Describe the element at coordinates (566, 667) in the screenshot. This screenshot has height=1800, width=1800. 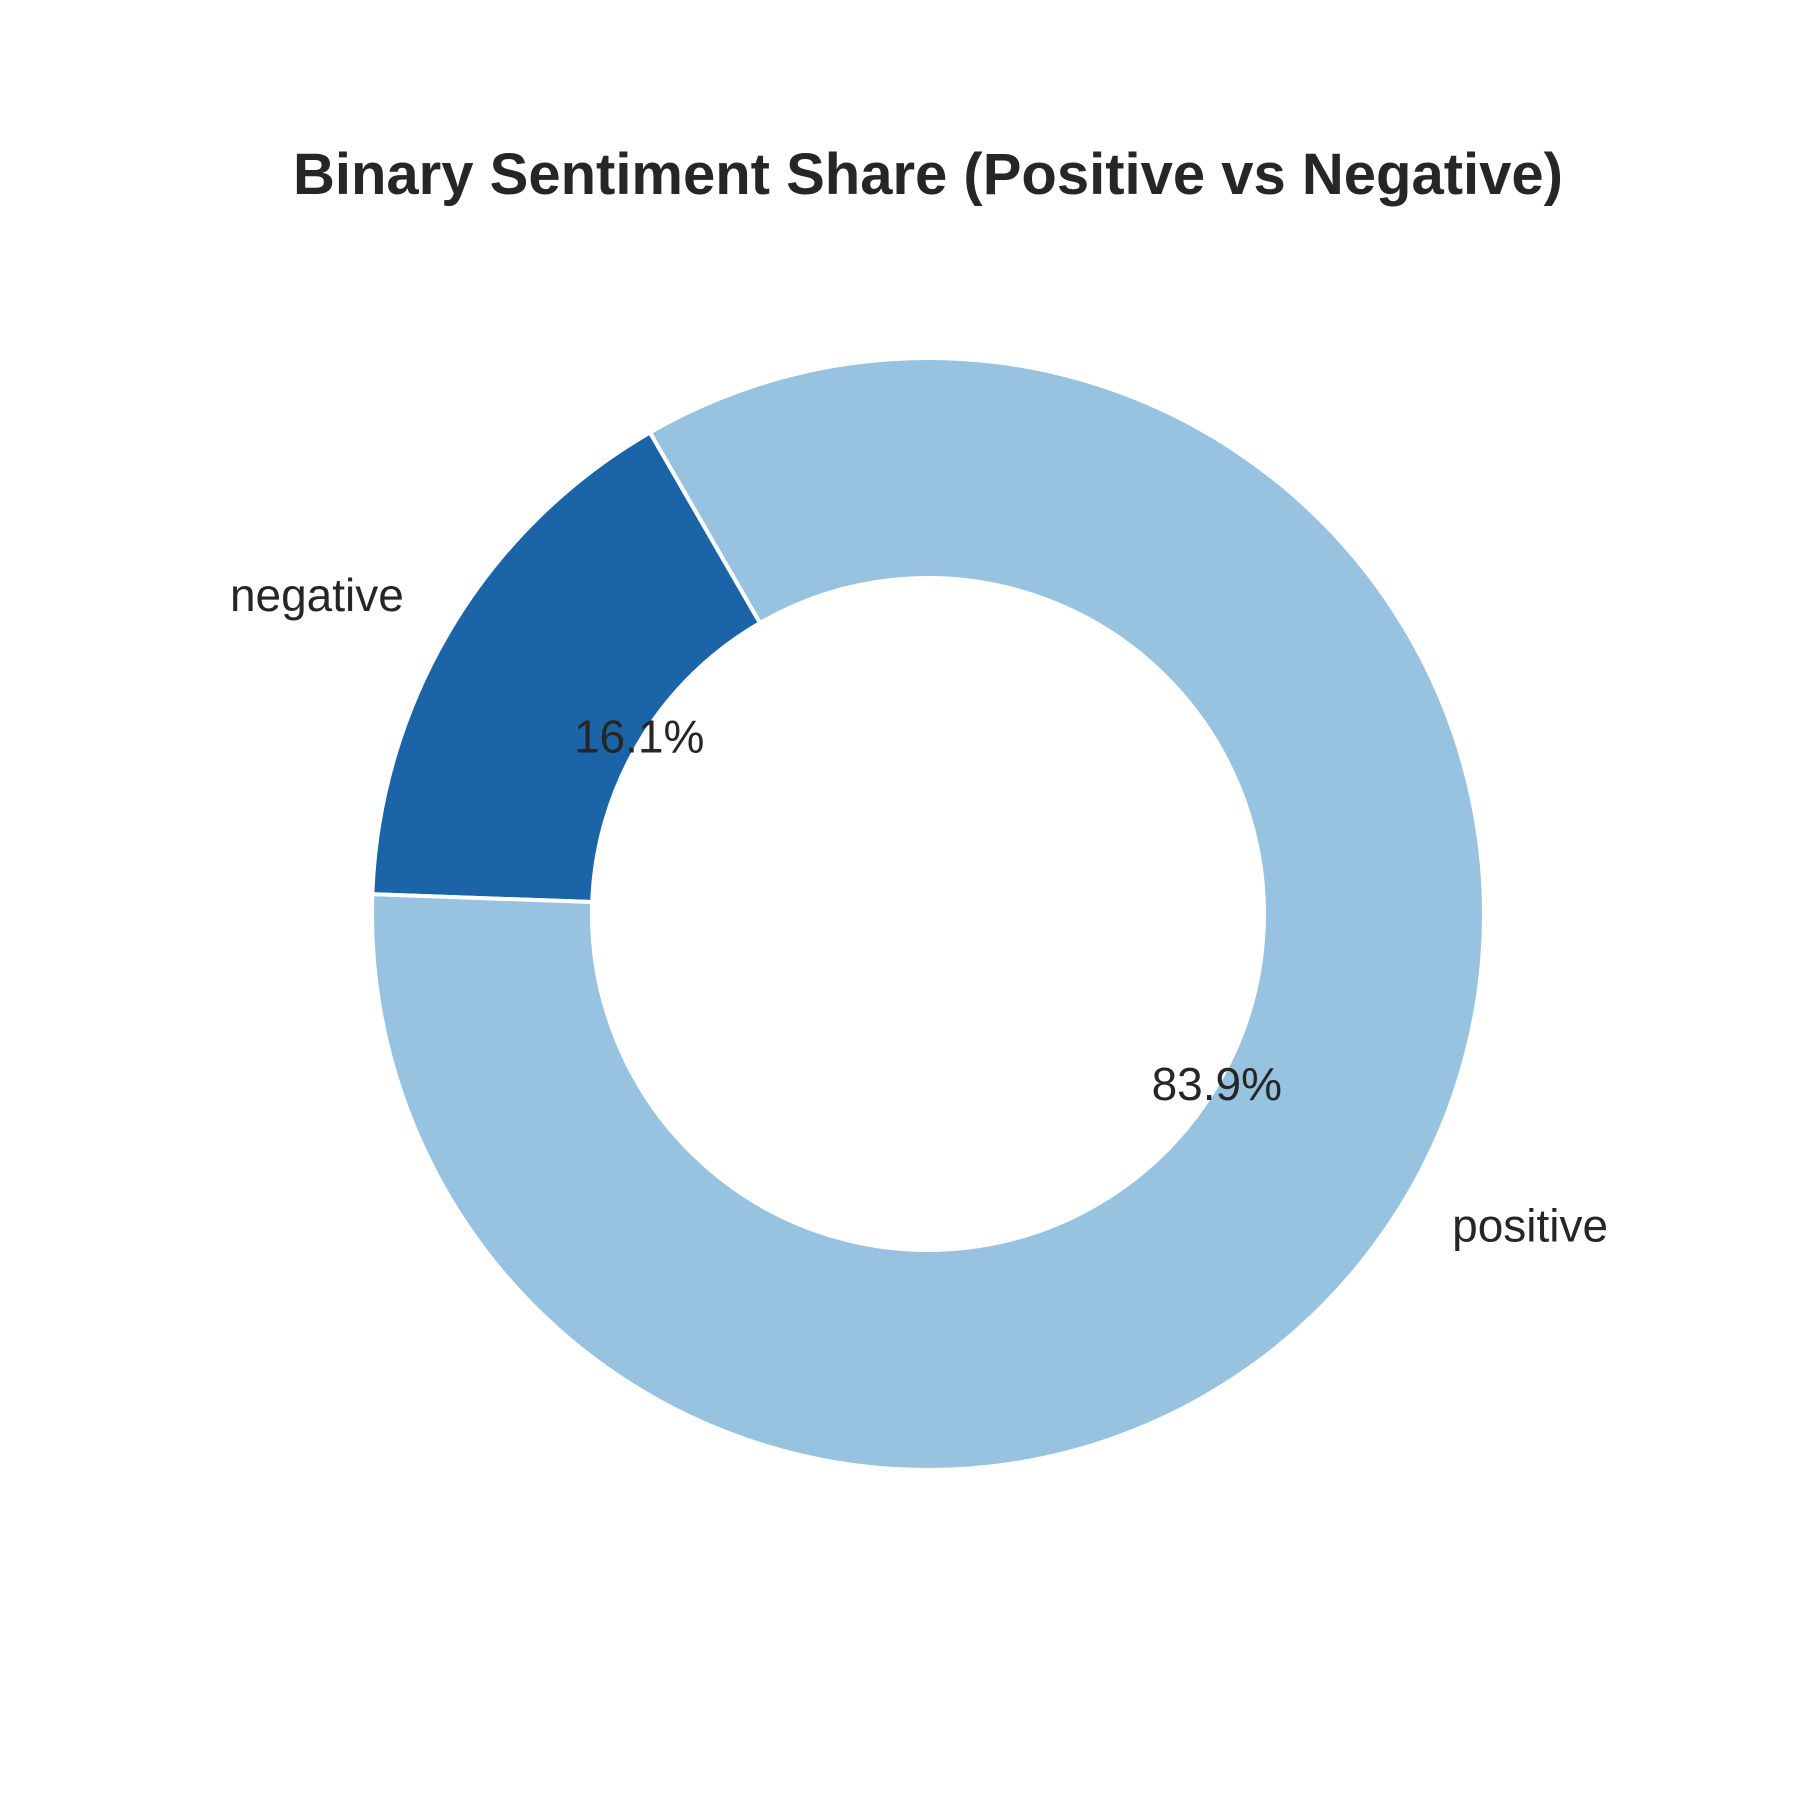
I see `slice-negative` at that location.